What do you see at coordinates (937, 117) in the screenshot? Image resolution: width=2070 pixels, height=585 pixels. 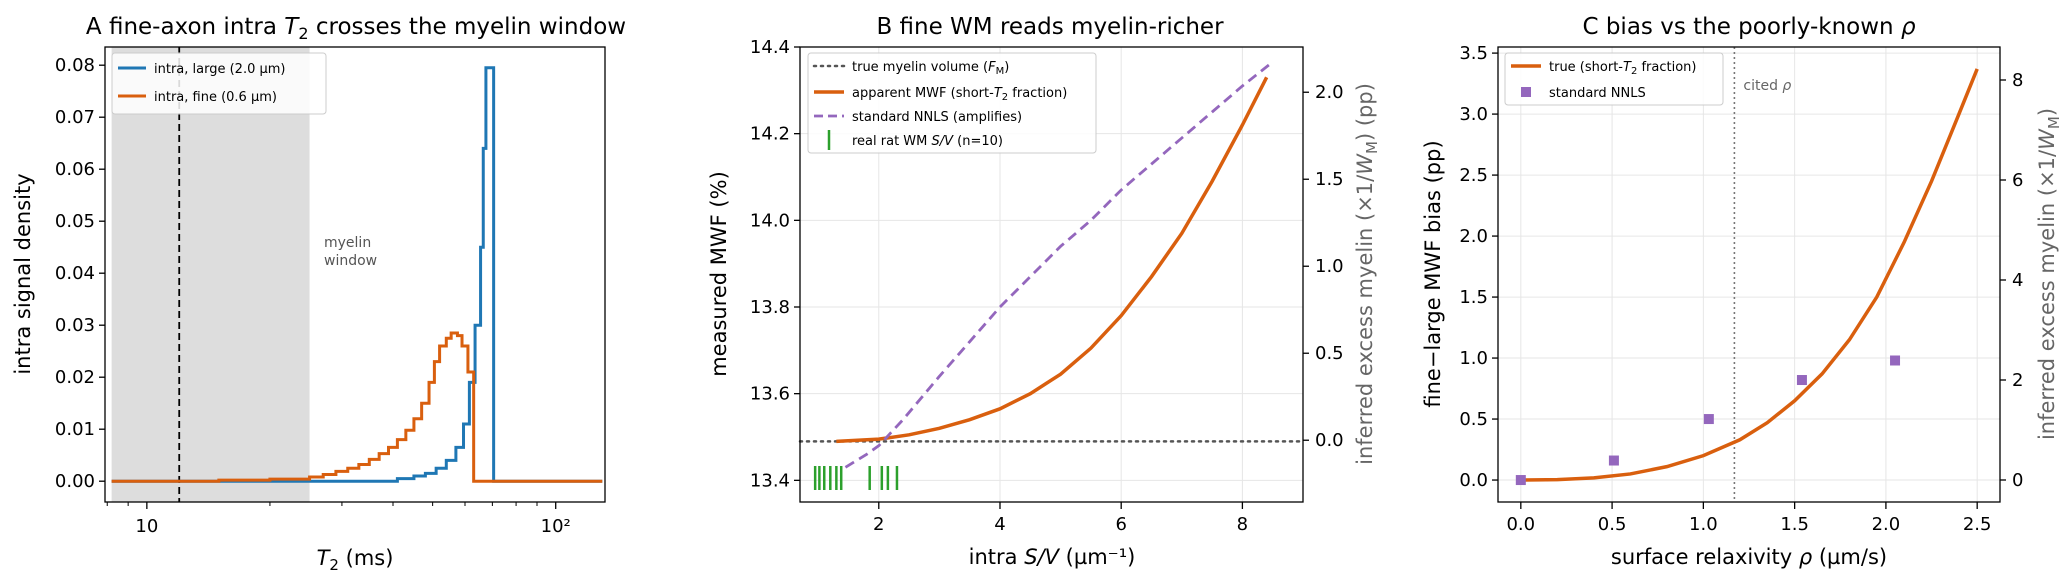 I see `legend-standard-nnls-b: standard NNLS (amplifies)` at bounding box center [937, 117].